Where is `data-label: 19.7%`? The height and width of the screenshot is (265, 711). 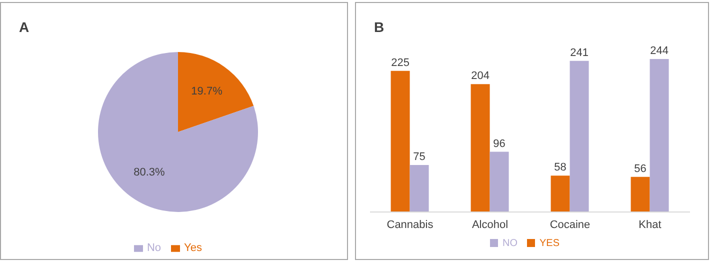 data-label: 19.7% is located at coordinates (207, 92).